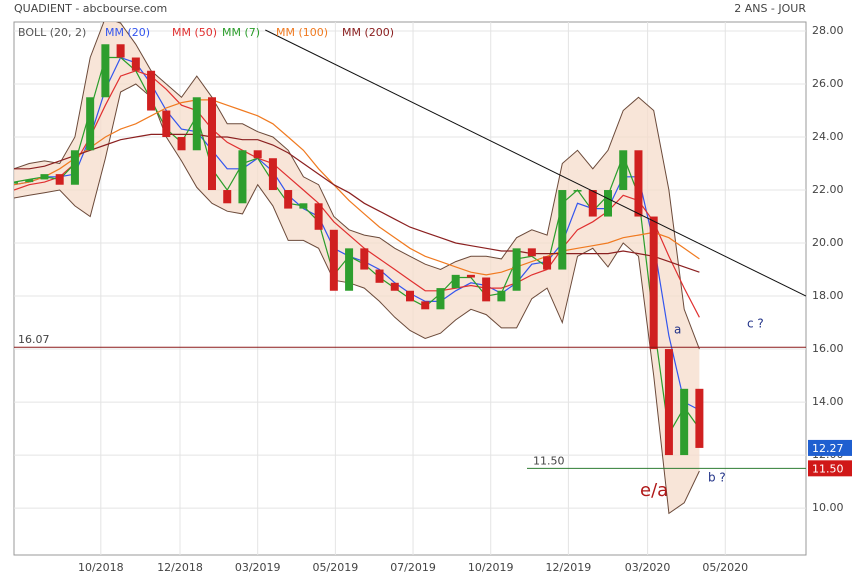 This screenshot has height=580, width=855. Describe the element at coordinates (90, 8) in the screenshot. I see `chart-title: QUADIENT - abcbourse.com` at that location.